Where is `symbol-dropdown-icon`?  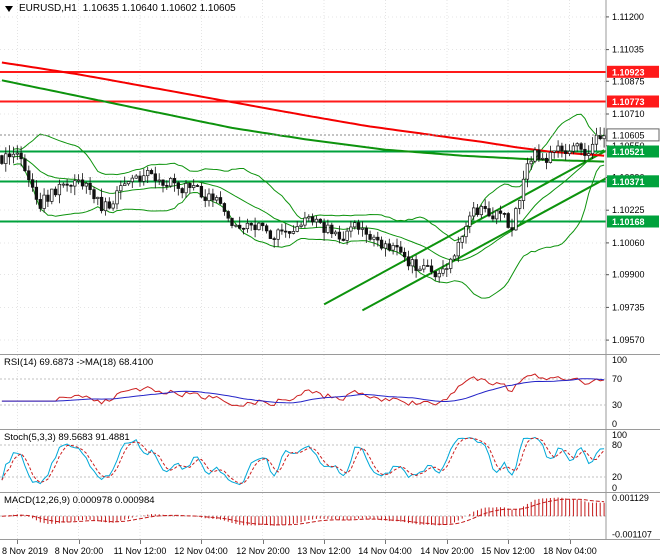
symbol-dropdown-icon is located at coordinates (9, 8).